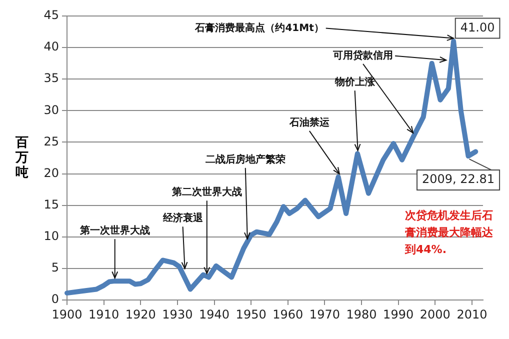  I want to click on x-tick-label: 2010, so click(472, 314).